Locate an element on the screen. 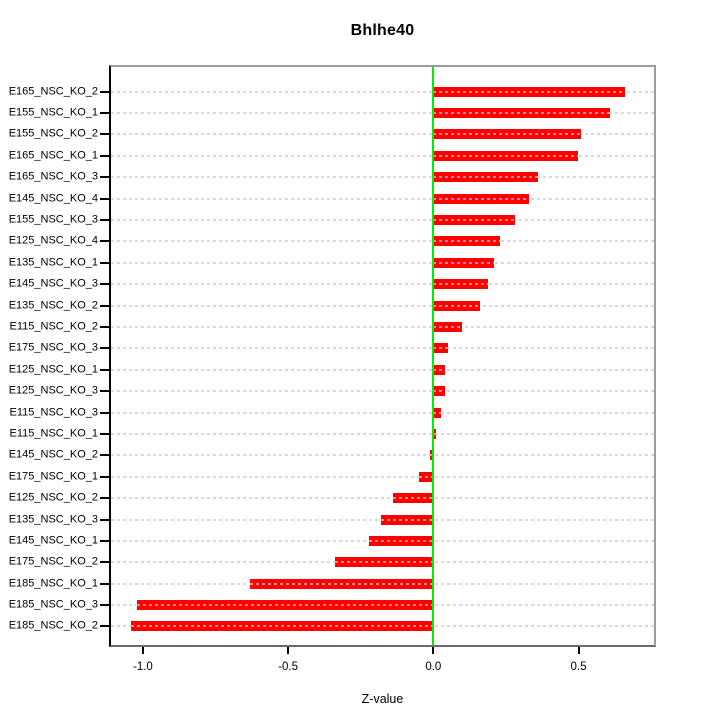 The width and height of the screenshot is (720, 720). bar-row: E115_NSC_KO_3 is located at coordinates (332, 412).